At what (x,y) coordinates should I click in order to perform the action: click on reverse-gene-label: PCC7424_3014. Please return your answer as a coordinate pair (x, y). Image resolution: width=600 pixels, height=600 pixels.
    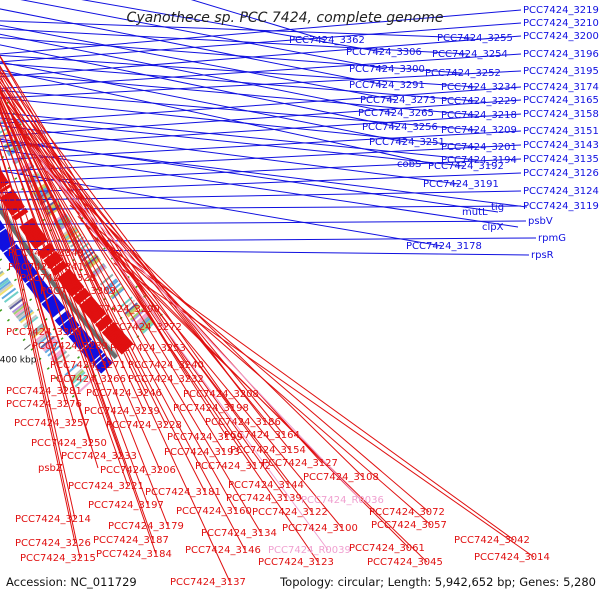
    Looking at the image, I should click on (512, 557).